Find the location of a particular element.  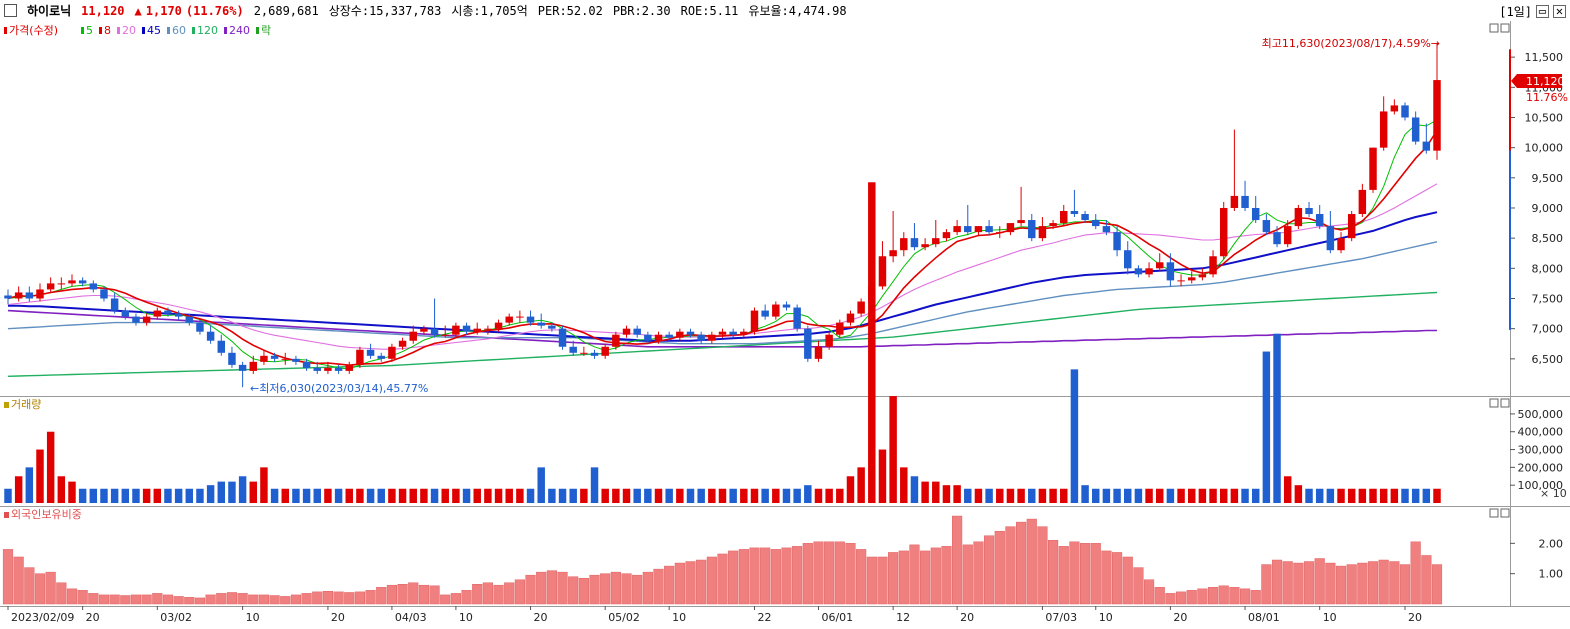

select-checkbox is located at coordinates (10, 10).